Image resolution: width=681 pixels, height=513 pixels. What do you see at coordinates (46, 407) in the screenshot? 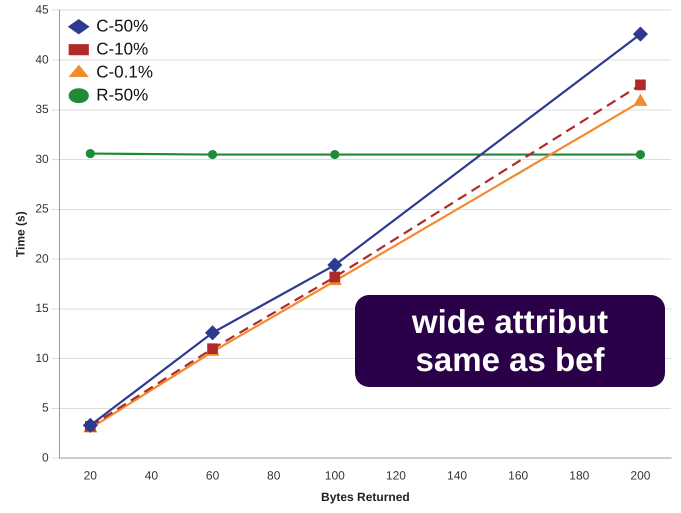
I see `y-tick-label: 5` at bounding box center [46, 407].